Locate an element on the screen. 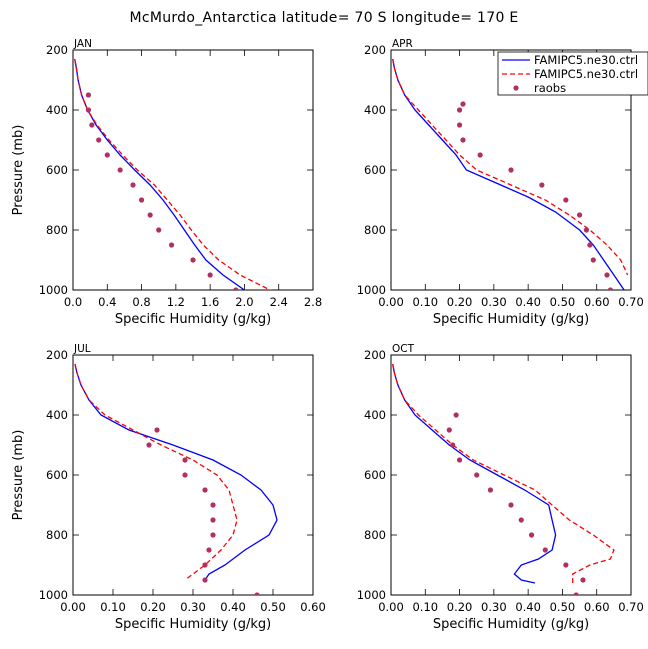 This screenshot has height=649, width=648. x-tick-label: 0.4 is located at coordinates (107, 302).